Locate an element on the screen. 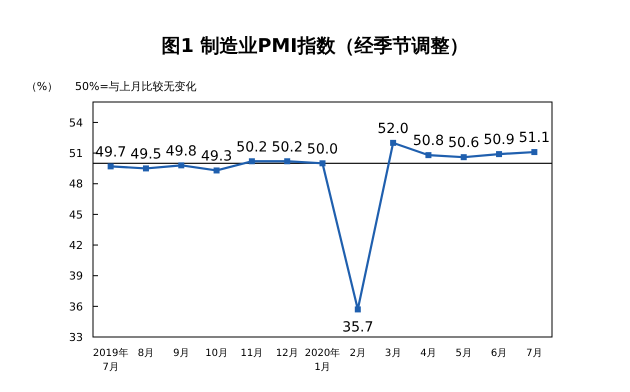 The width and height of the screenshot is (630, 392). y-tick-label: 36 is located at coordinates (76, 307).